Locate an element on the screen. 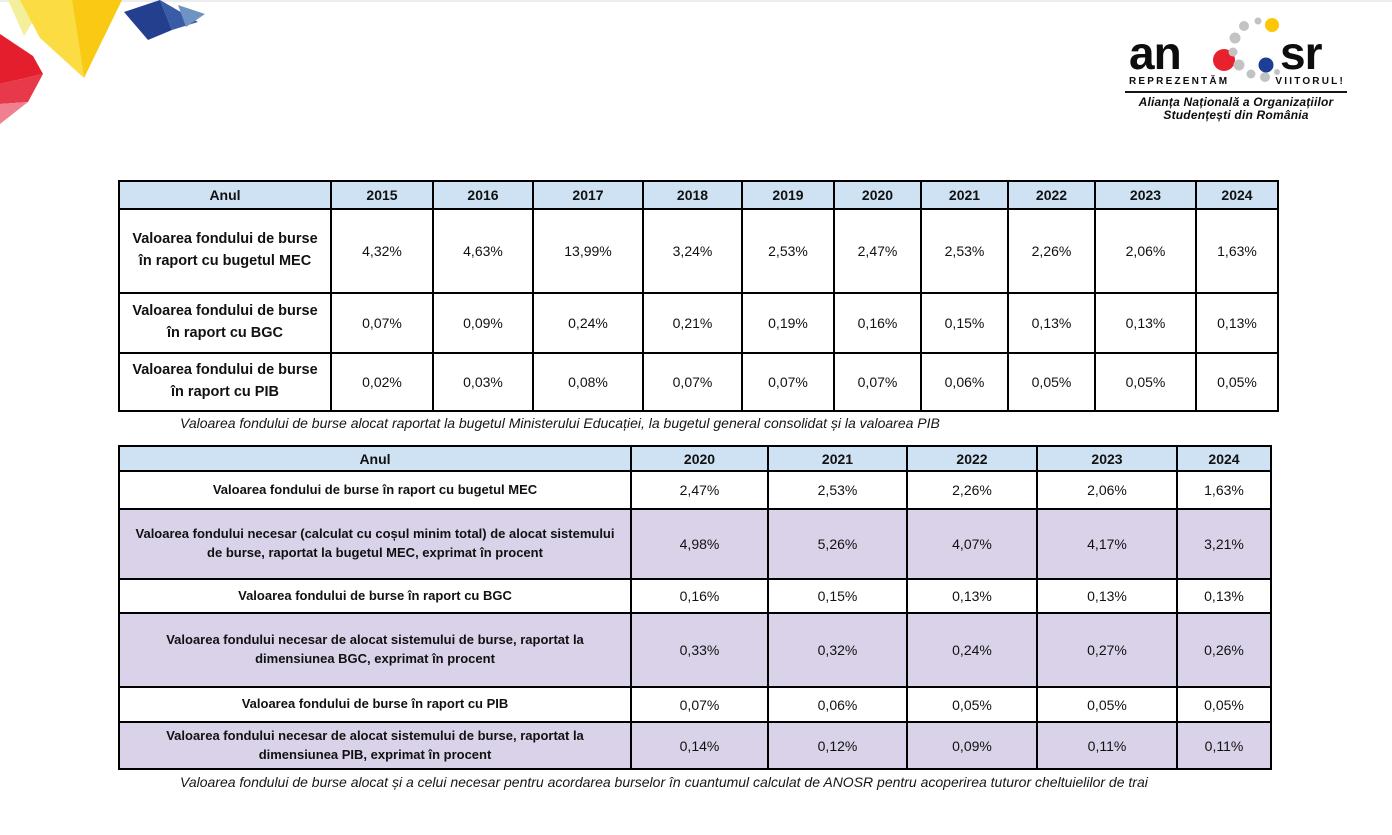  value-cell: 0,21% is located at coordinates (692, 323).